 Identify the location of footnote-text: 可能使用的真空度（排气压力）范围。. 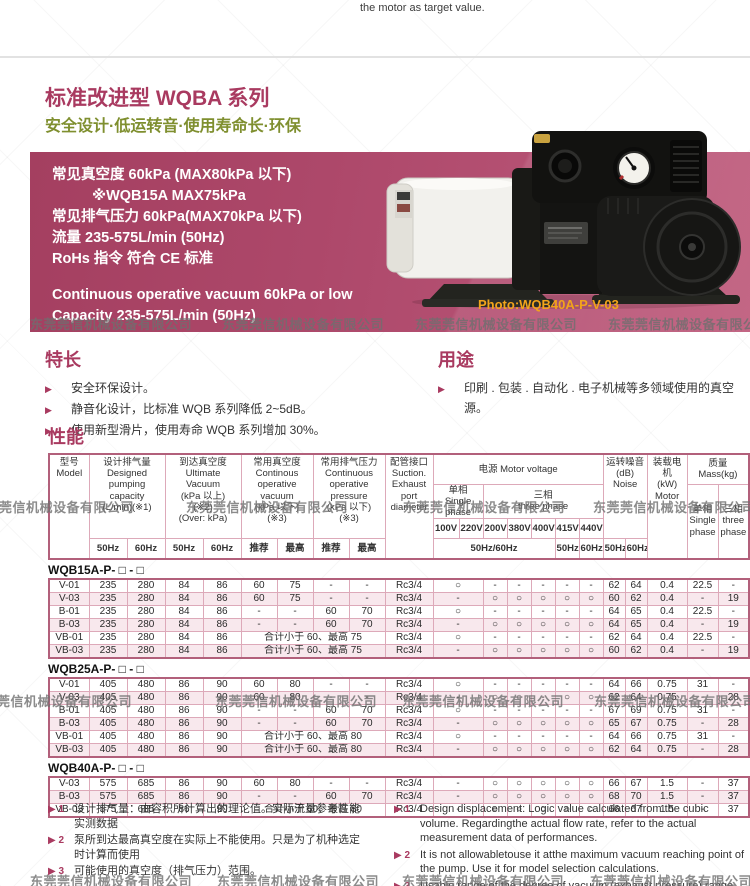
(167, 871).